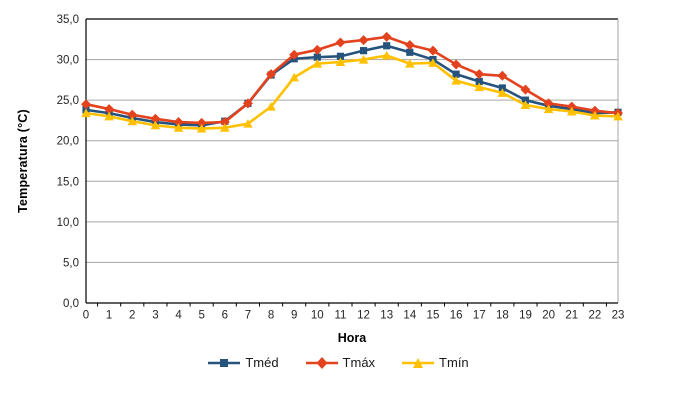 This screenshot has width=676, height=402. What do you see at coordinates (68, 182) in the screenshot?
I see `y-tick-label: 15,0` at bounding box center [68, 182].